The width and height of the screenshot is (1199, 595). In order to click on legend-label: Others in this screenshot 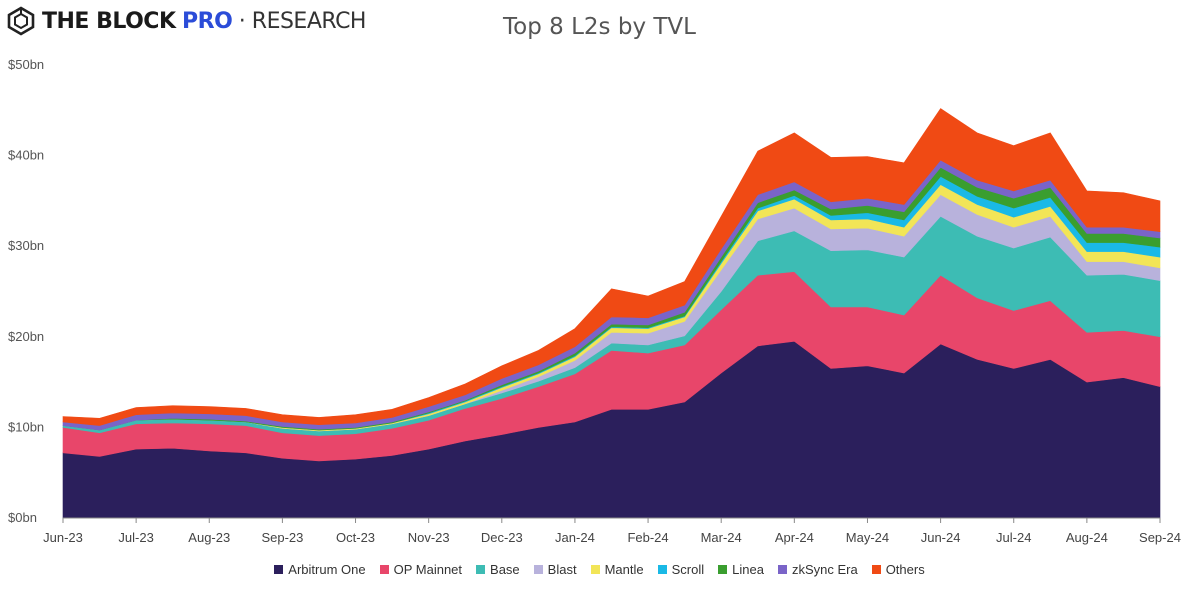, I will do `click(905, 569)`.